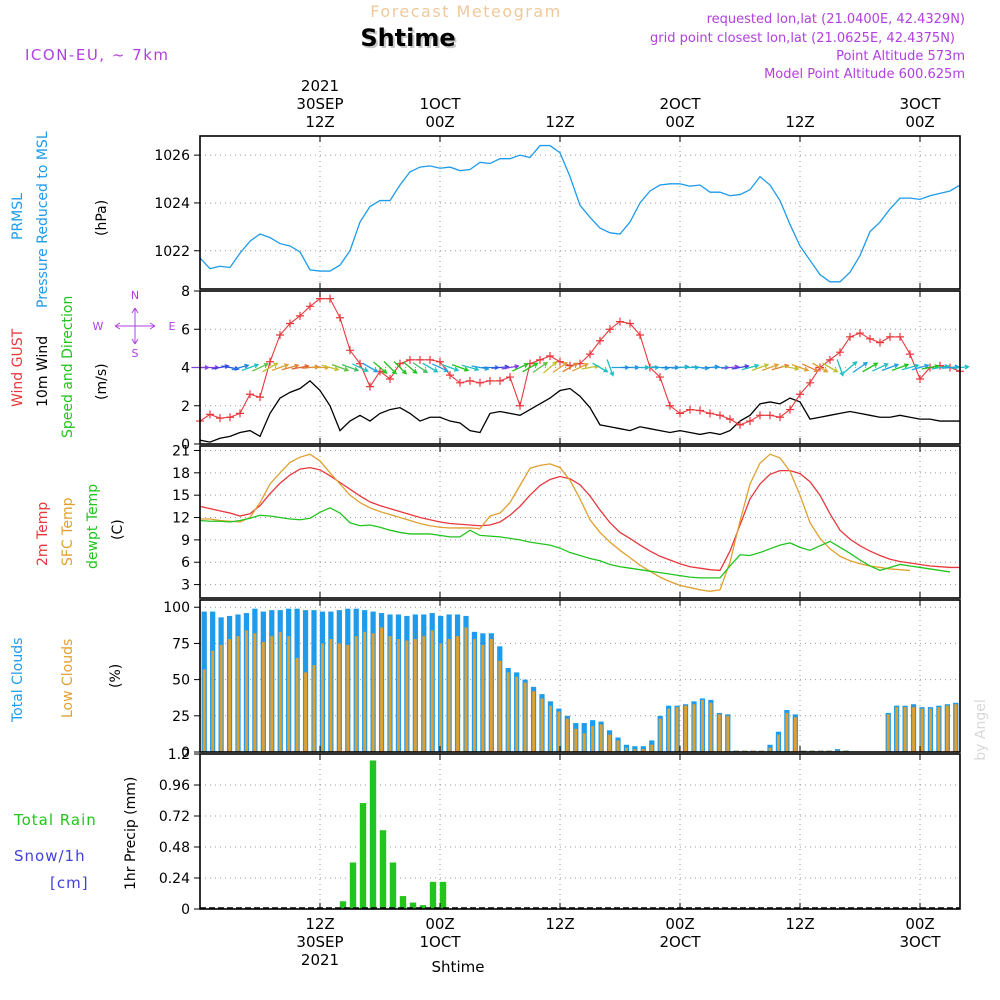 The width and height of the screenshot is (1000, 1000). What do you see at coordinates (174, 786) in the screenshot?
I see `y-tick-label: 0.96` at bounding box center [174, 786].